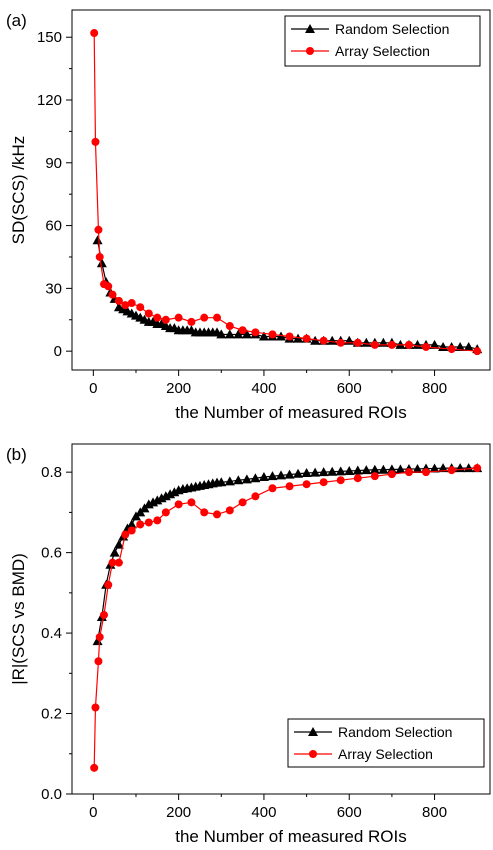  What do you see at coordinates (16, 454) in the screenshot?
I see `panel-label: (b)` at bounding box center [16, 454].